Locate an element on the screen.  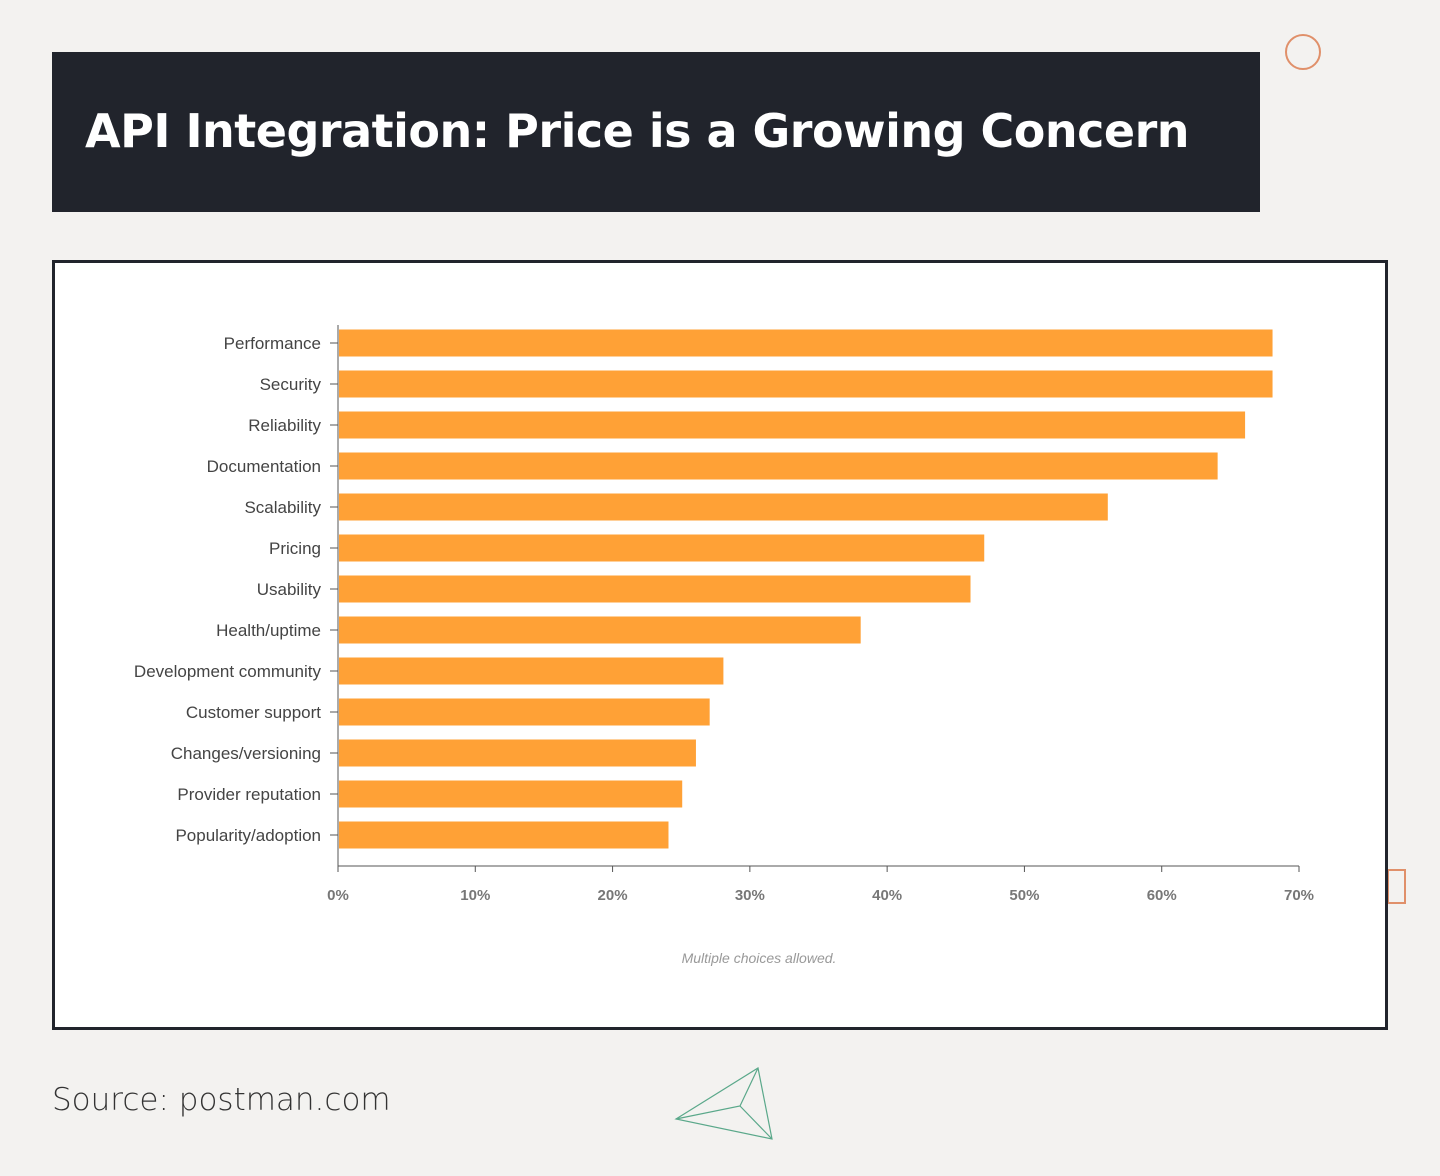
y-tick-label: Popularity/adoption is located at coordinates (248, 835).